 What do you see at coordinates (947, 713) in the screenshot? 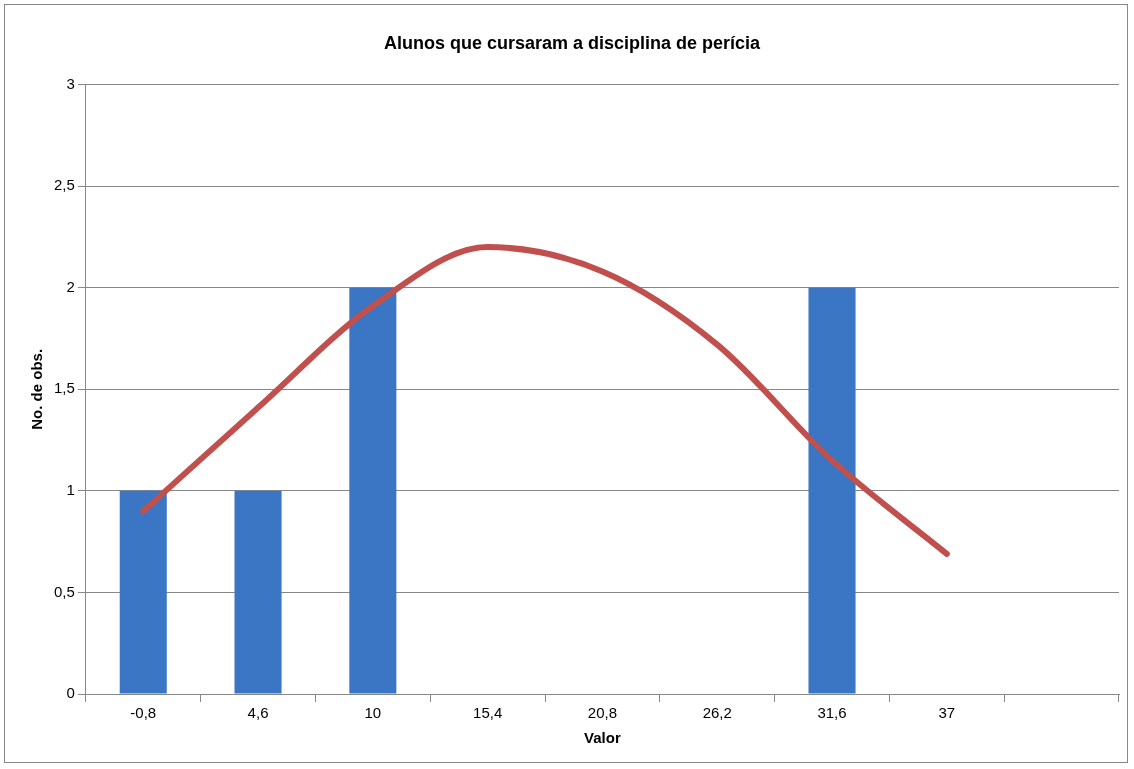
I see `x-tick-label: 37` at bounding box center [947, 713].